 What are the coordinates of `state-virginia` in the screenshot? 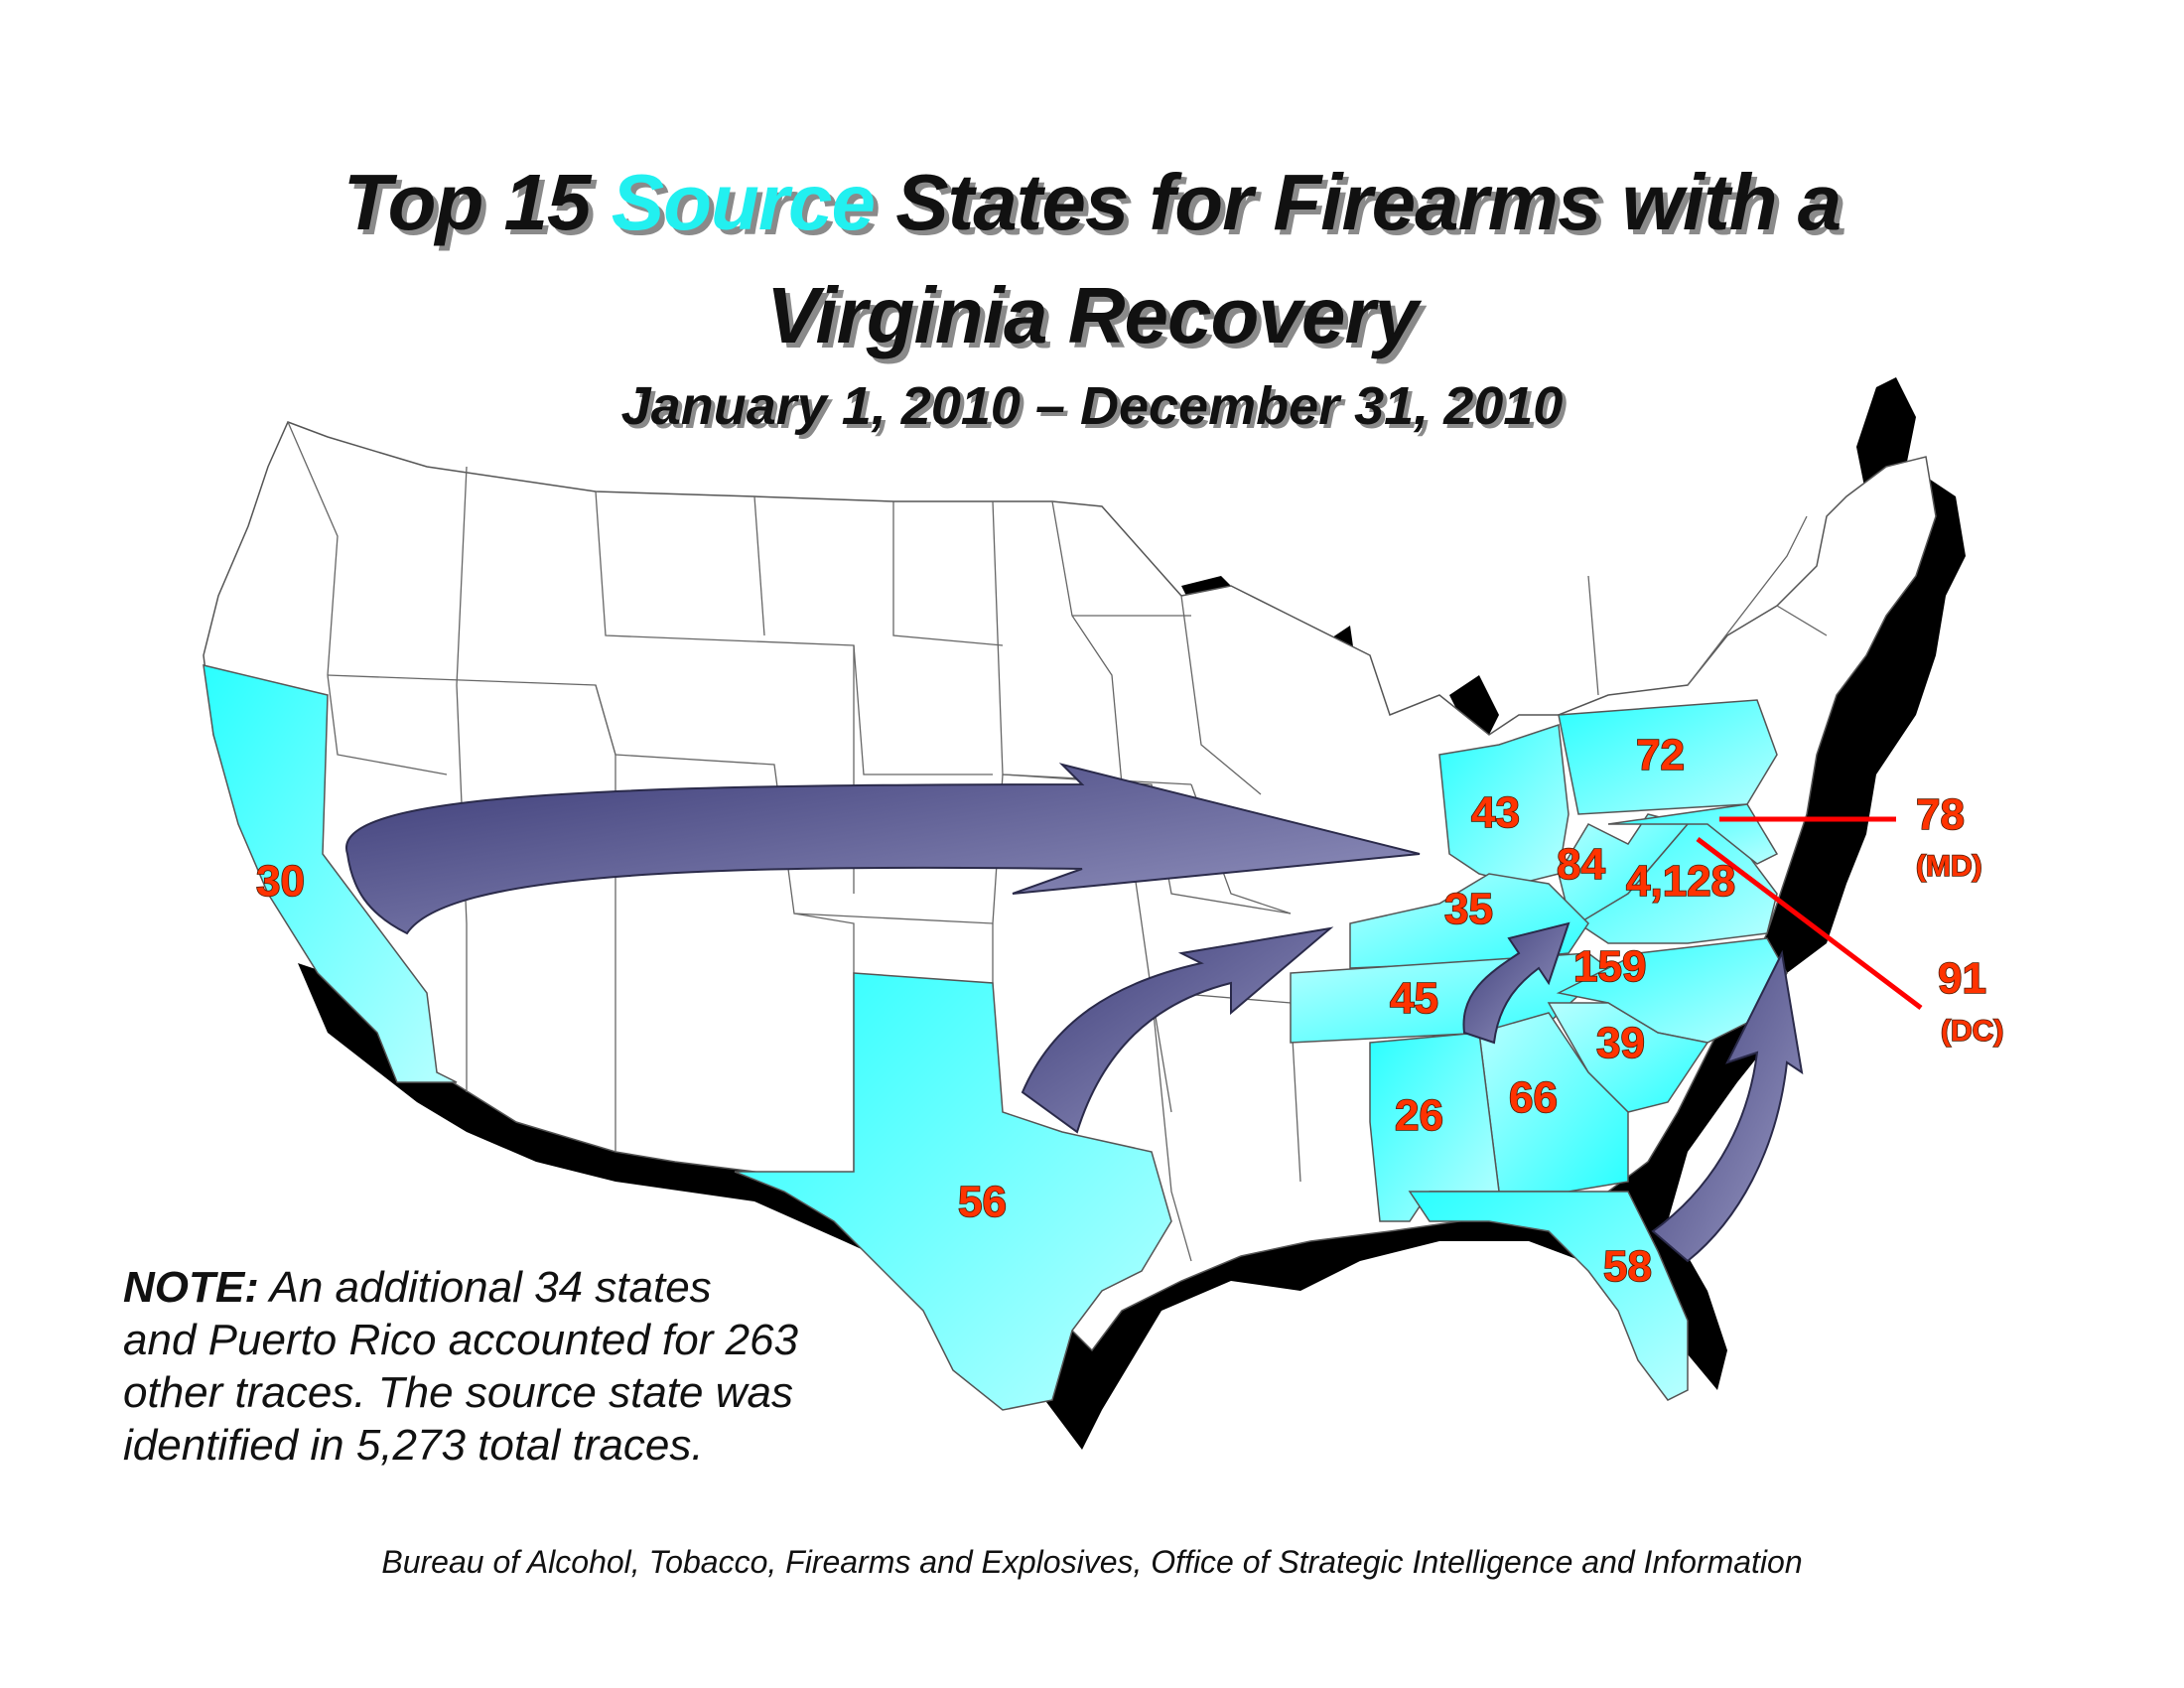 It's located at (1677, 878).